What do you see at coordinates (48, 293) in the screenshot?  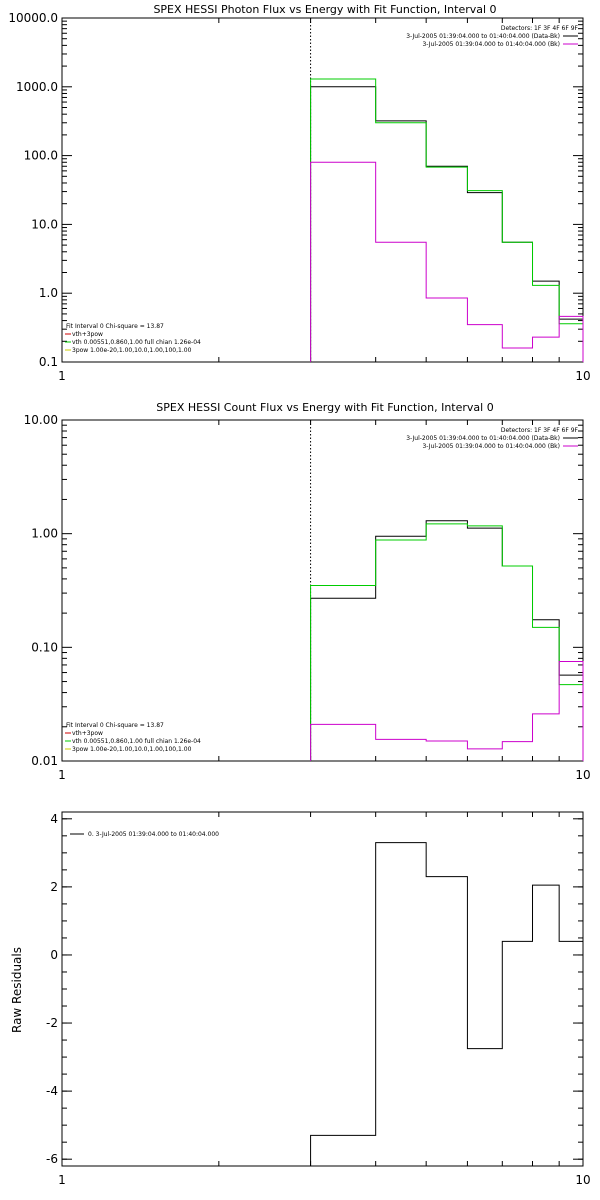 I see `y-tick-label: 1.0` at bounding box center [48, 293].